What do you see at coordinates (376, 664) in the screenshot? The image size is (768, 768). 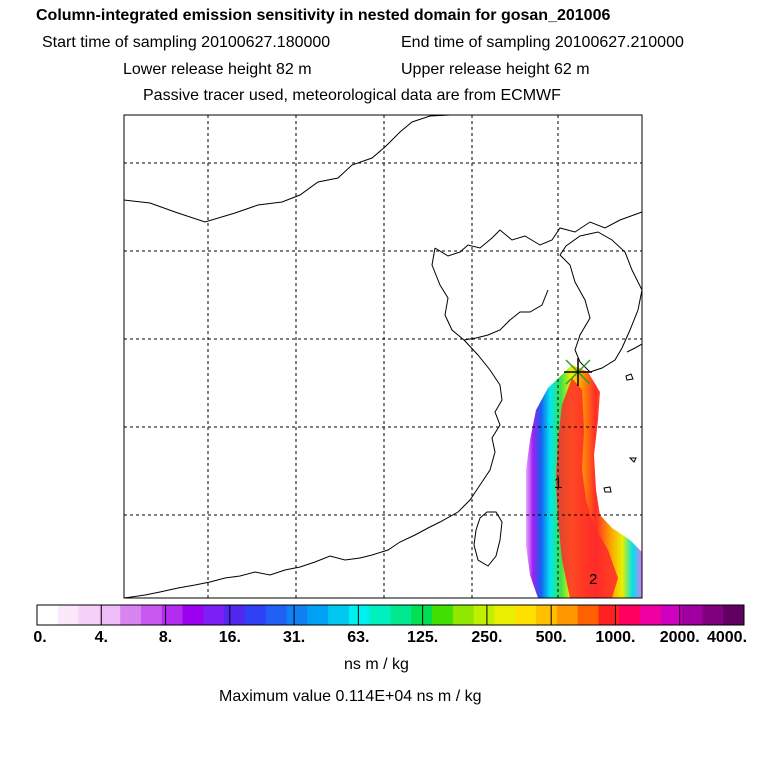 I see `color-scale-unit: ns m / kg` at bounding box center [376, 664].